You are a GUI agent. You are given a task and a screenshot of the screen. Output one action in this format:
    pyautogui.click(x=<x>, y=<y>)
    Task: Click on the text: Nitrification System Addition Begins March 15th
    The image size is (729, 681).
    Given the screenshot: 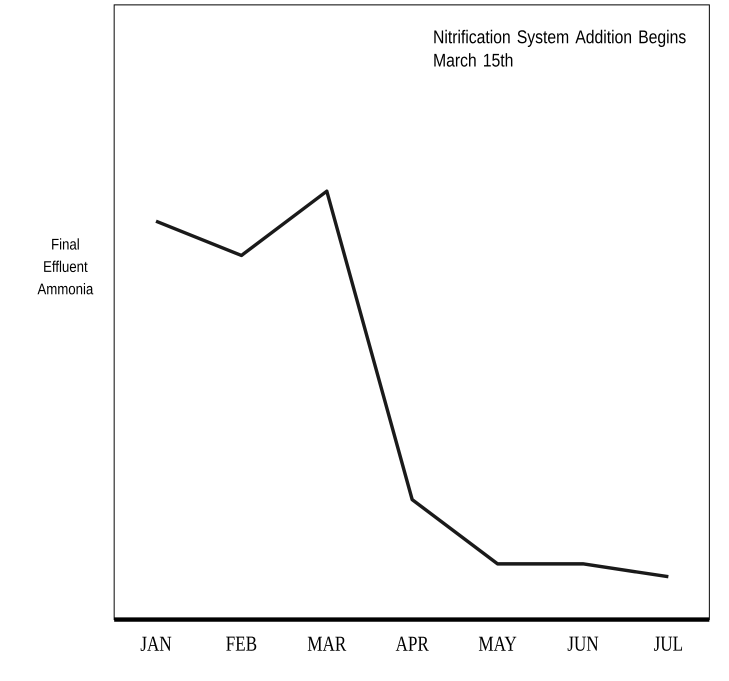 What is the action you would take?
    pyautogui.click(x=560, y=48)
    